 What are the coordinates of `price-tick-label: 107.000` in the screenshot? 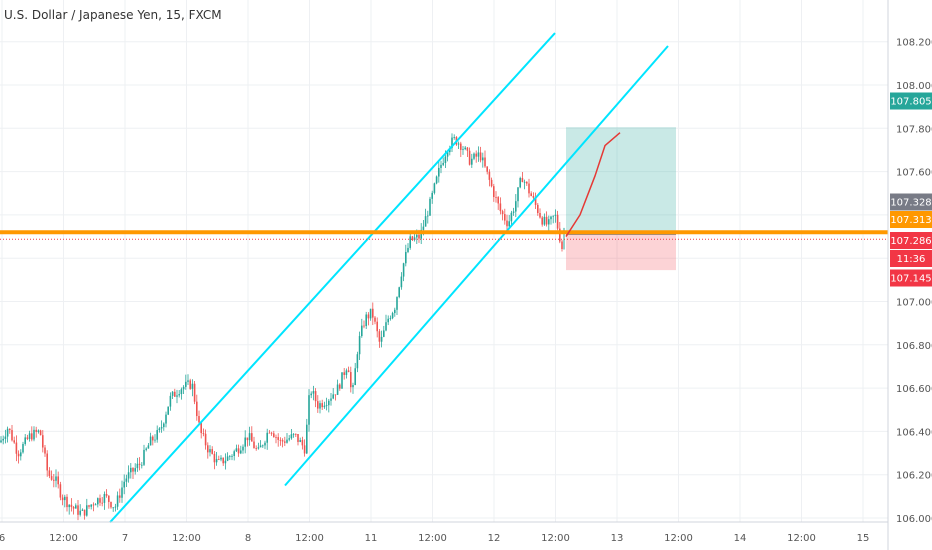 It's located at (914, 303).